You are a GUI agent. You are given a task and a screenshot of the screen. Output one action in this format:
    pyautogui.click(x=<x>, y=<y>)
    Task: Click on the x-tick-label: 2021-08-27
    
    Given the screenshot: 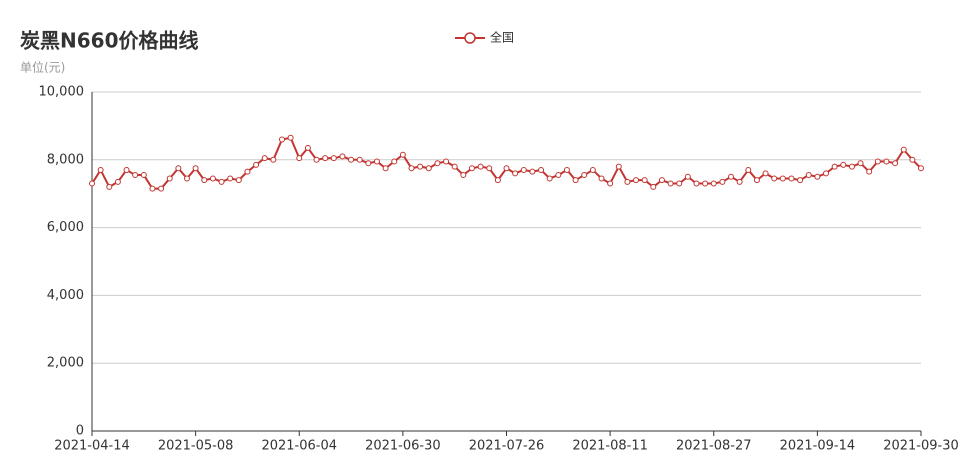 What is the action you would take?
    pyautogui.click(x=714, y=446)
    